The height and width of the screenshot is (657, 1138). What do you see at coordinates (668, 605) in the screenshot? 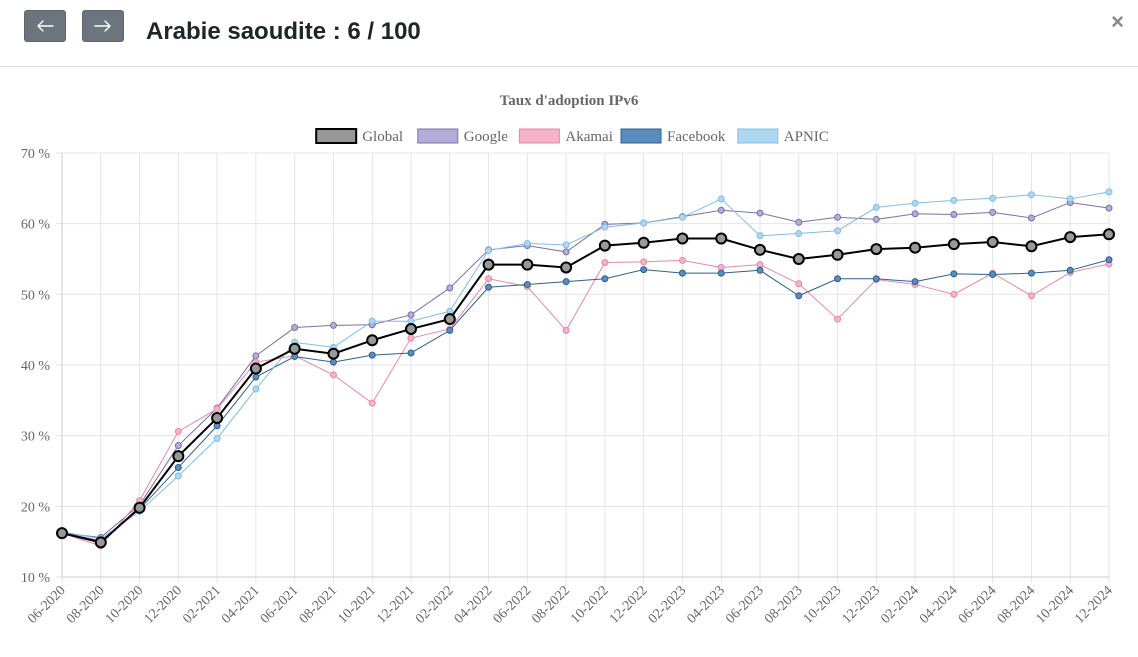
I see `x-tick-label: 02-2023` at bounding box center [668, 605].